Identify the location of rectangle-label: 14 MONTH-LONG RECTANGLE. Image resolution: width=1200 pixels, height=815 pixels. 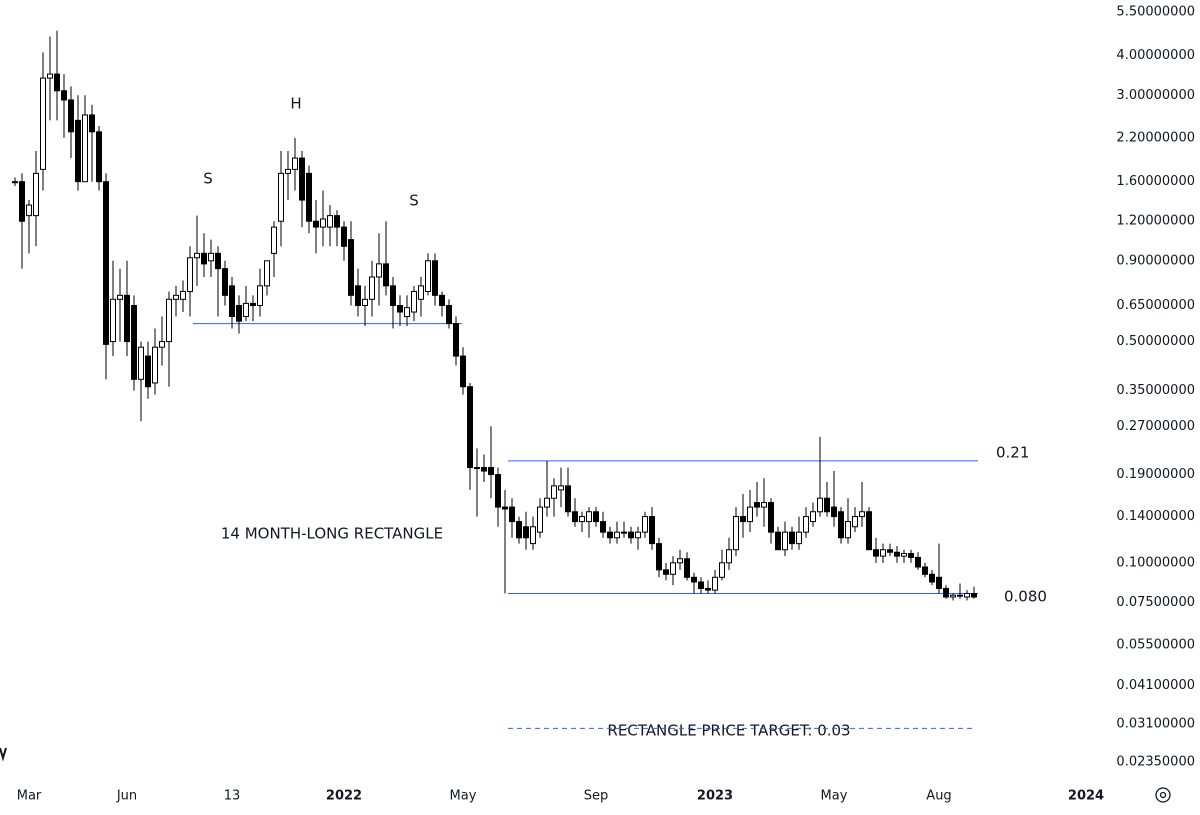
(332, 534).